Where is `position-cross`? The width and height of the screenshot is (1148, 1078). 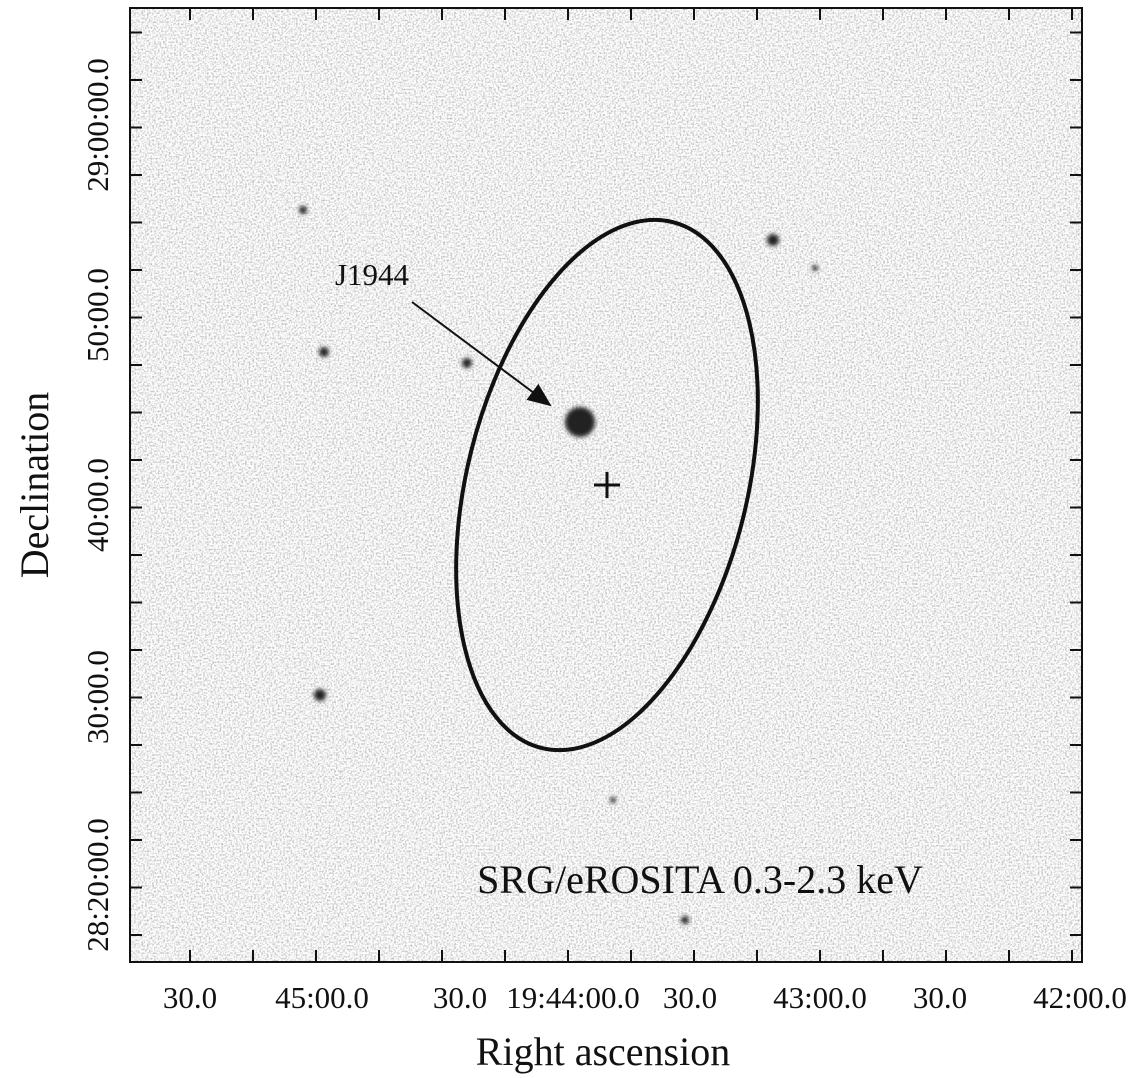
position-cross is located at coordinates (607, 485).